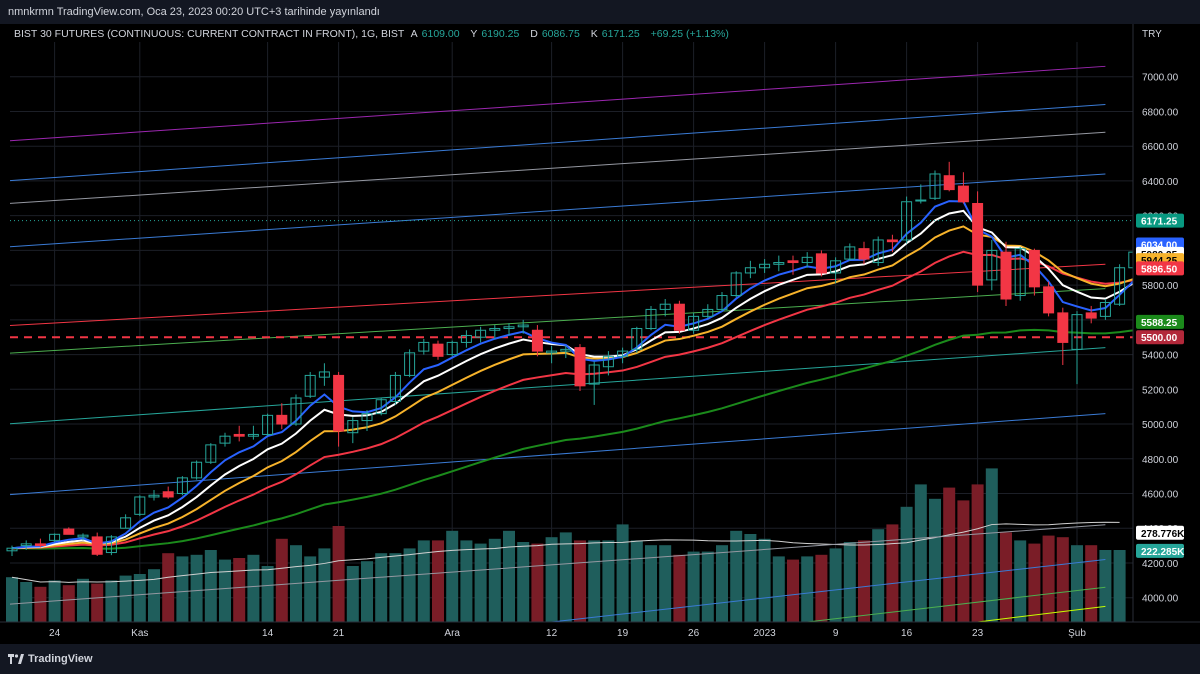  Describe the element at coordinates (1160, 564) in the screenshot. I see `y-tick-label: 4200.00` at that location.